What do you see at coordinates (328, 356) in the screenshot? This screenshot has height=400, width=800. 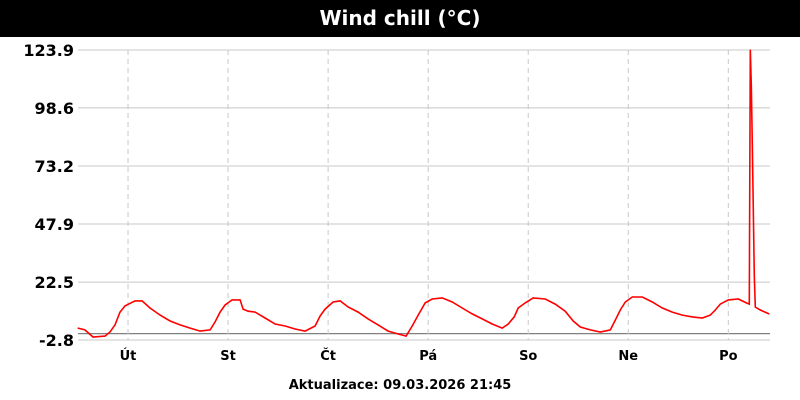 I see `x-tick-label: Čt` at bounding box center [328, 356].